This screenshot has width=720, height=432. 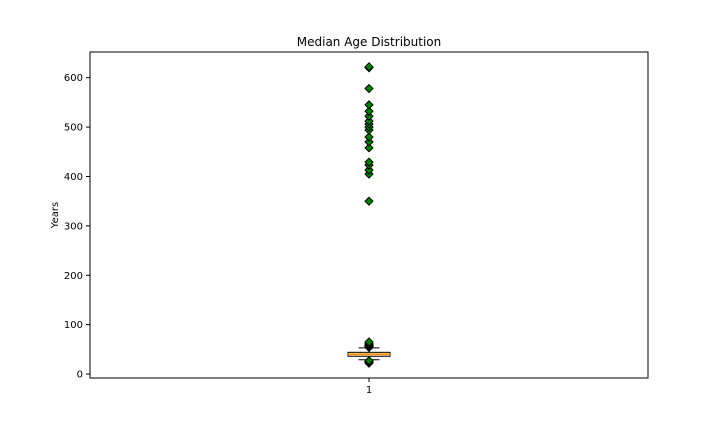 I want to click on y-tick-label: 300, so click(x=73, y=226).